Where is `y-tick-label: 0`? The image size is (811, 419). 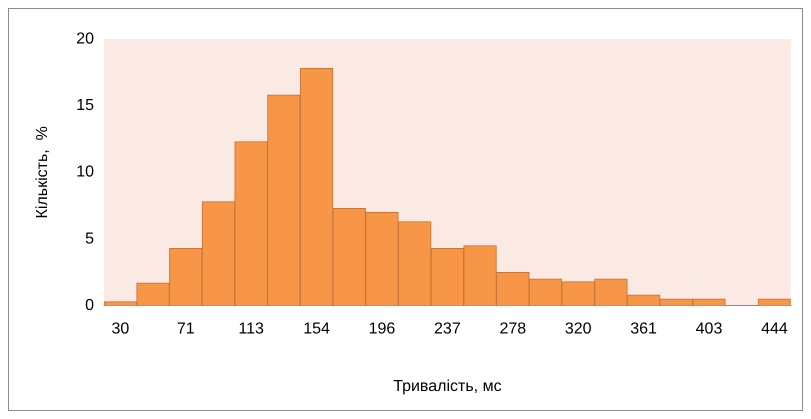 y-tick-label: 0 is located at coordinates (89, 305).